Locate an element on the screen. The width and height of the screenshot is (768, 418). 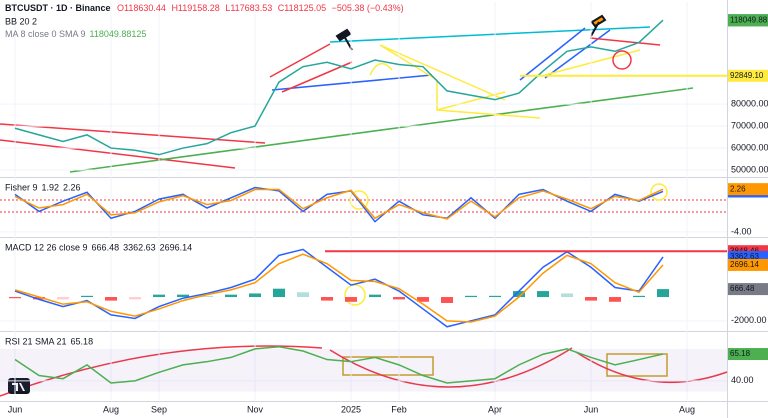
price-label: 2.26 is located at coordinates (738, 188).